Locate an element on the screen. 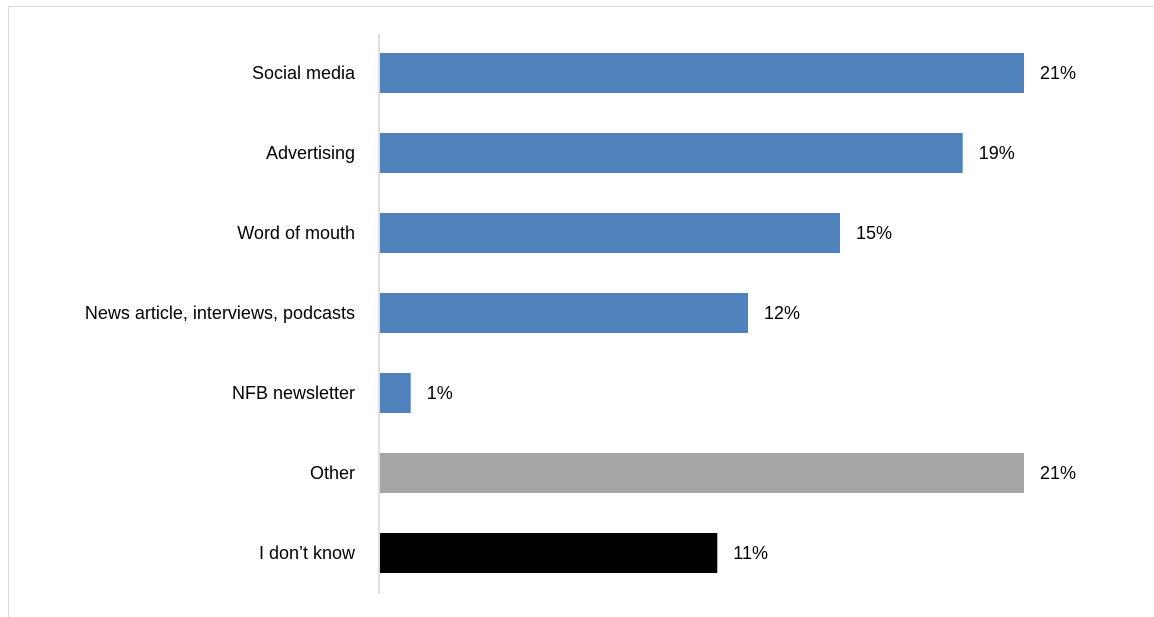 The width and height of the screenshot is (1154, 617). value-label-5: 21% is located at coordinates (1058, 473).